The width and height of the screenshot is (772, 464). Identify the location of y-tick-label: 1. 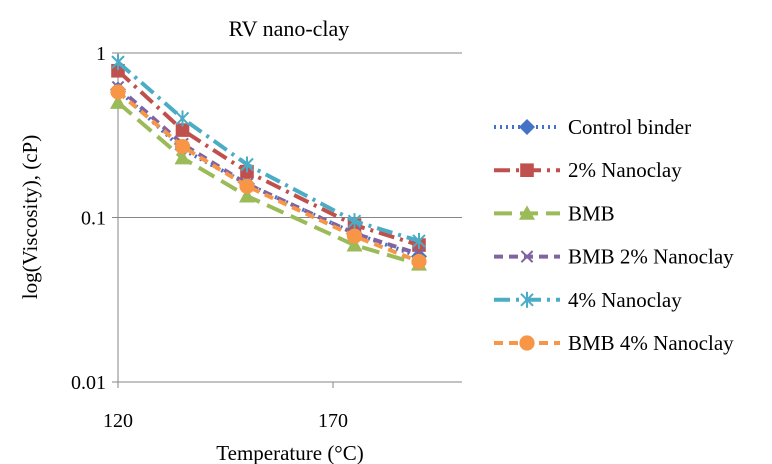
(101, 54).